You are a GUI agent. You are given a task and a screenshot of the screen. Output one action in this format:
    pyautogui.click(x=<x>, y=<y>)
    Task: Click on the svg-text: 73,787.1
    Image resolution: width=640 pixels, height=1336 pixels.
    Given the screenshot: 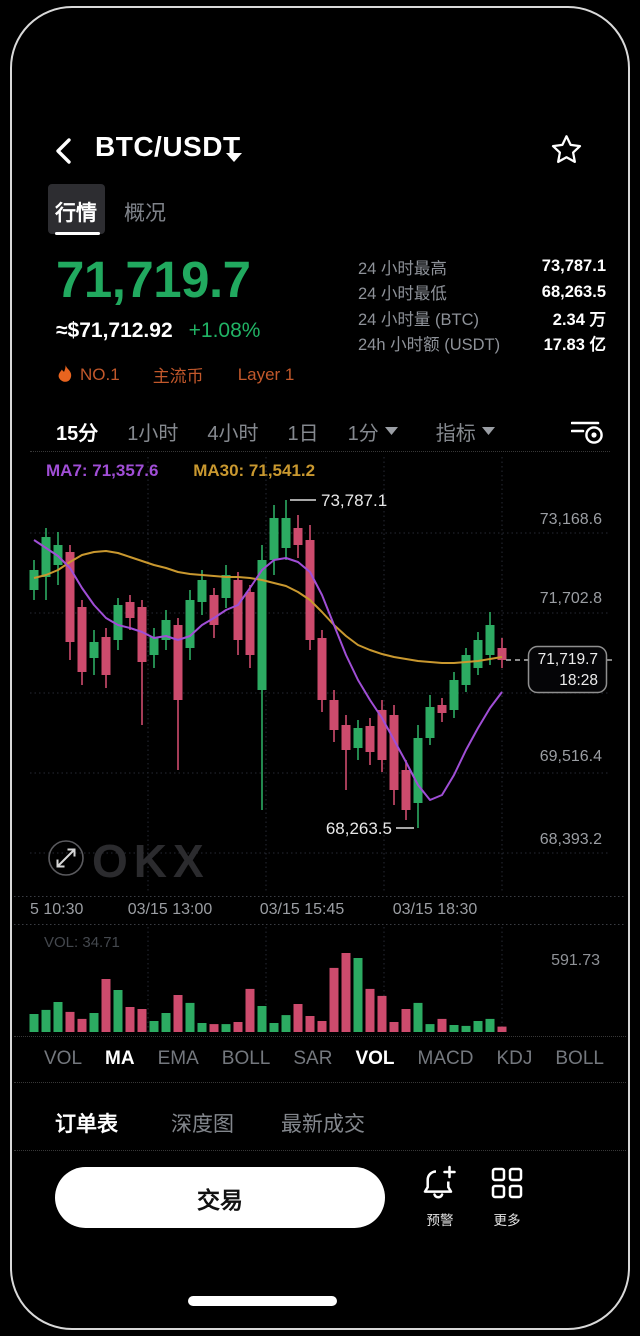 What is the action you would take?
    pyautogui.click(x=354, y=500)
    